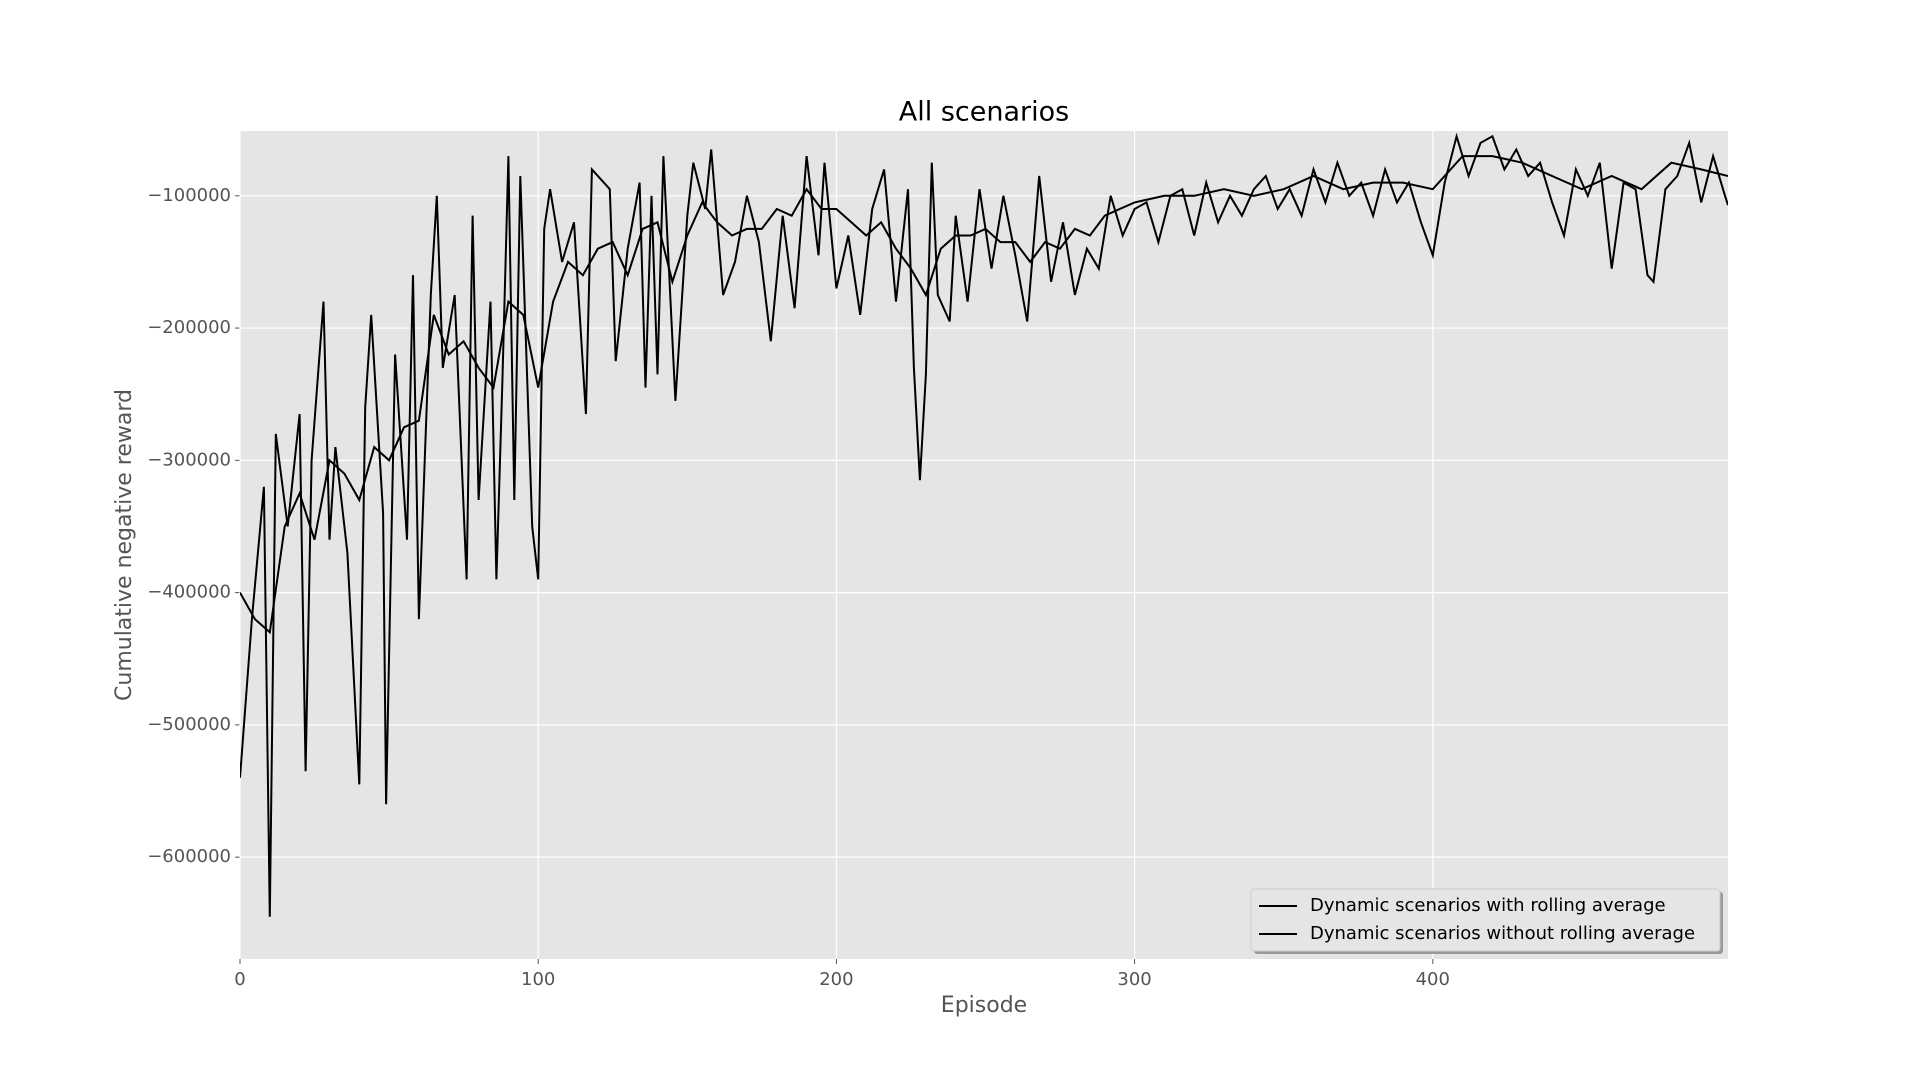 This screenshot has width=1920, height=1080. I want to click on y-tick-label: −500000, so click(189, 724).